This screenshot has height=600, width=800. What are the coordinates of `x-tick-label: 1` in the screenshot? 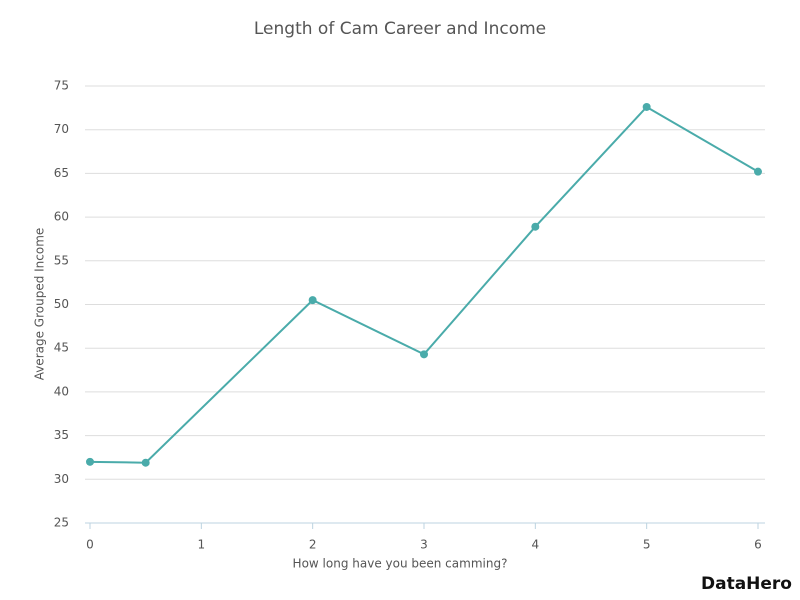 It's located at (202, 545).